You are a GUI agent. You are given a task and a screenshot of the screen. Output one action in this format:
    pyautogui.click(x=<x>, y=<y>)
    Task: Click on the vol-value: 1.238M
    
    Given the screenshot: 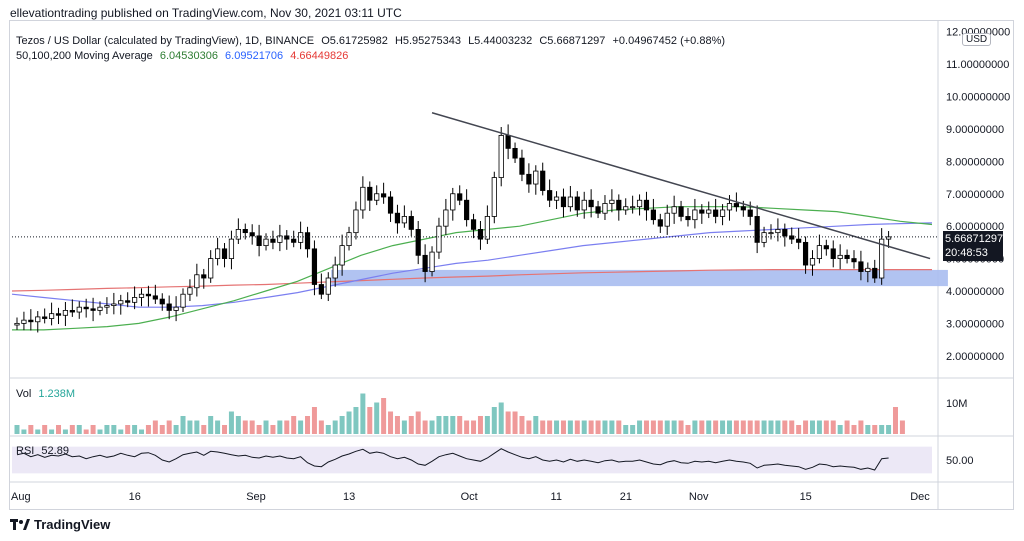 What is the action you would take?
    pyautogui.click(x=57, y=394)
    